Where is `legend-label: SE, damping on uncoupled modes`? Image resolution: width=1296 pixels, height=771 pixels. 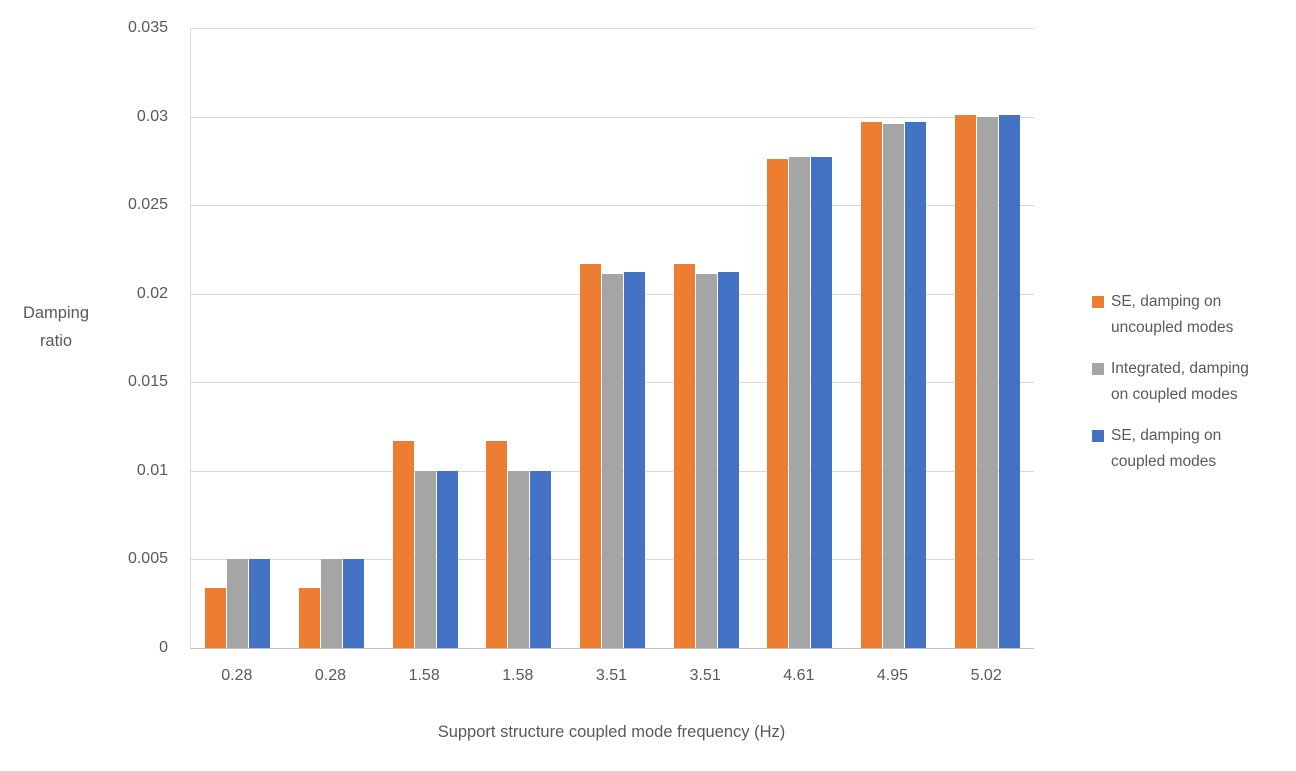 legend-label: SE, damping on uncoupled modes is located at coordinates (1172, 314).